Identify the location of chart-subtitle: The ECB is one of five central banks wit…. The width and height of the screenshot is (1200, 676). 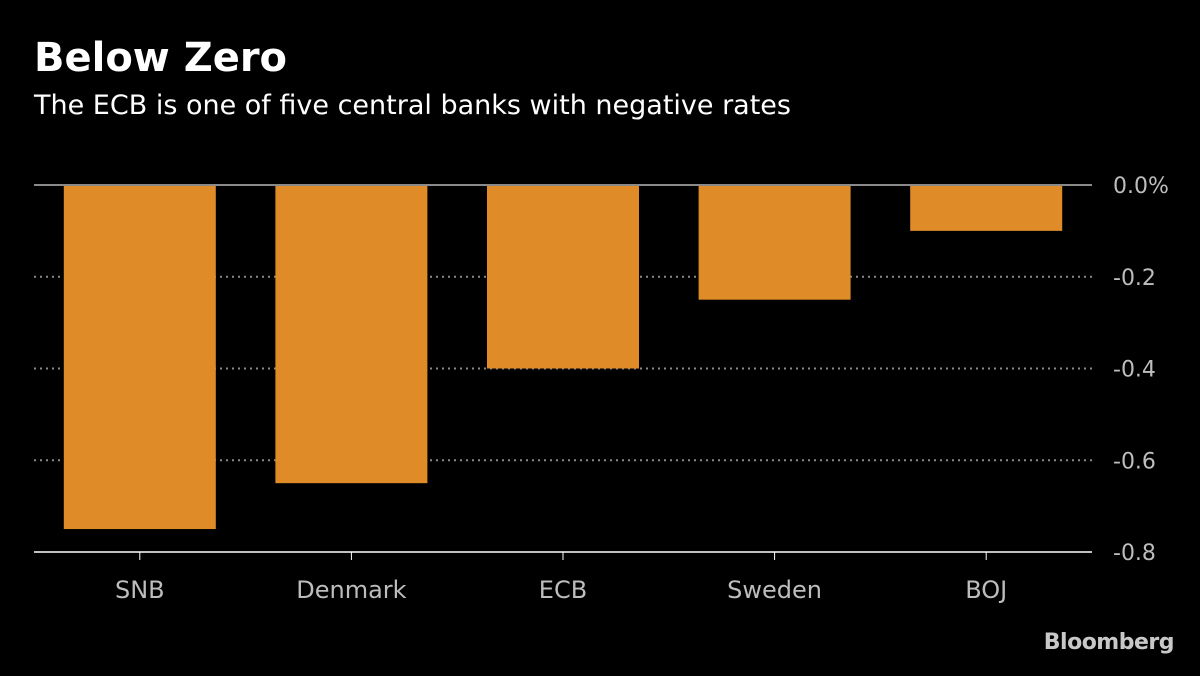
(412, 105).